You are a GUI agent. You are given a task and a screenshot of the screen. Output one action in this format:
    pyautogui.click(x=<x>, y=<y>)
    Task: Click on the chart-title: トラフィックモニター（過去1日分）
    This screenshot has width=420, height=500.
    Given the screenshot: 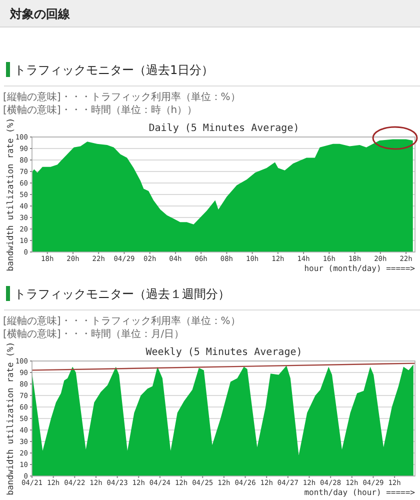 What is the action you would take?
    pyautogui.click(x=114, y=70)
    